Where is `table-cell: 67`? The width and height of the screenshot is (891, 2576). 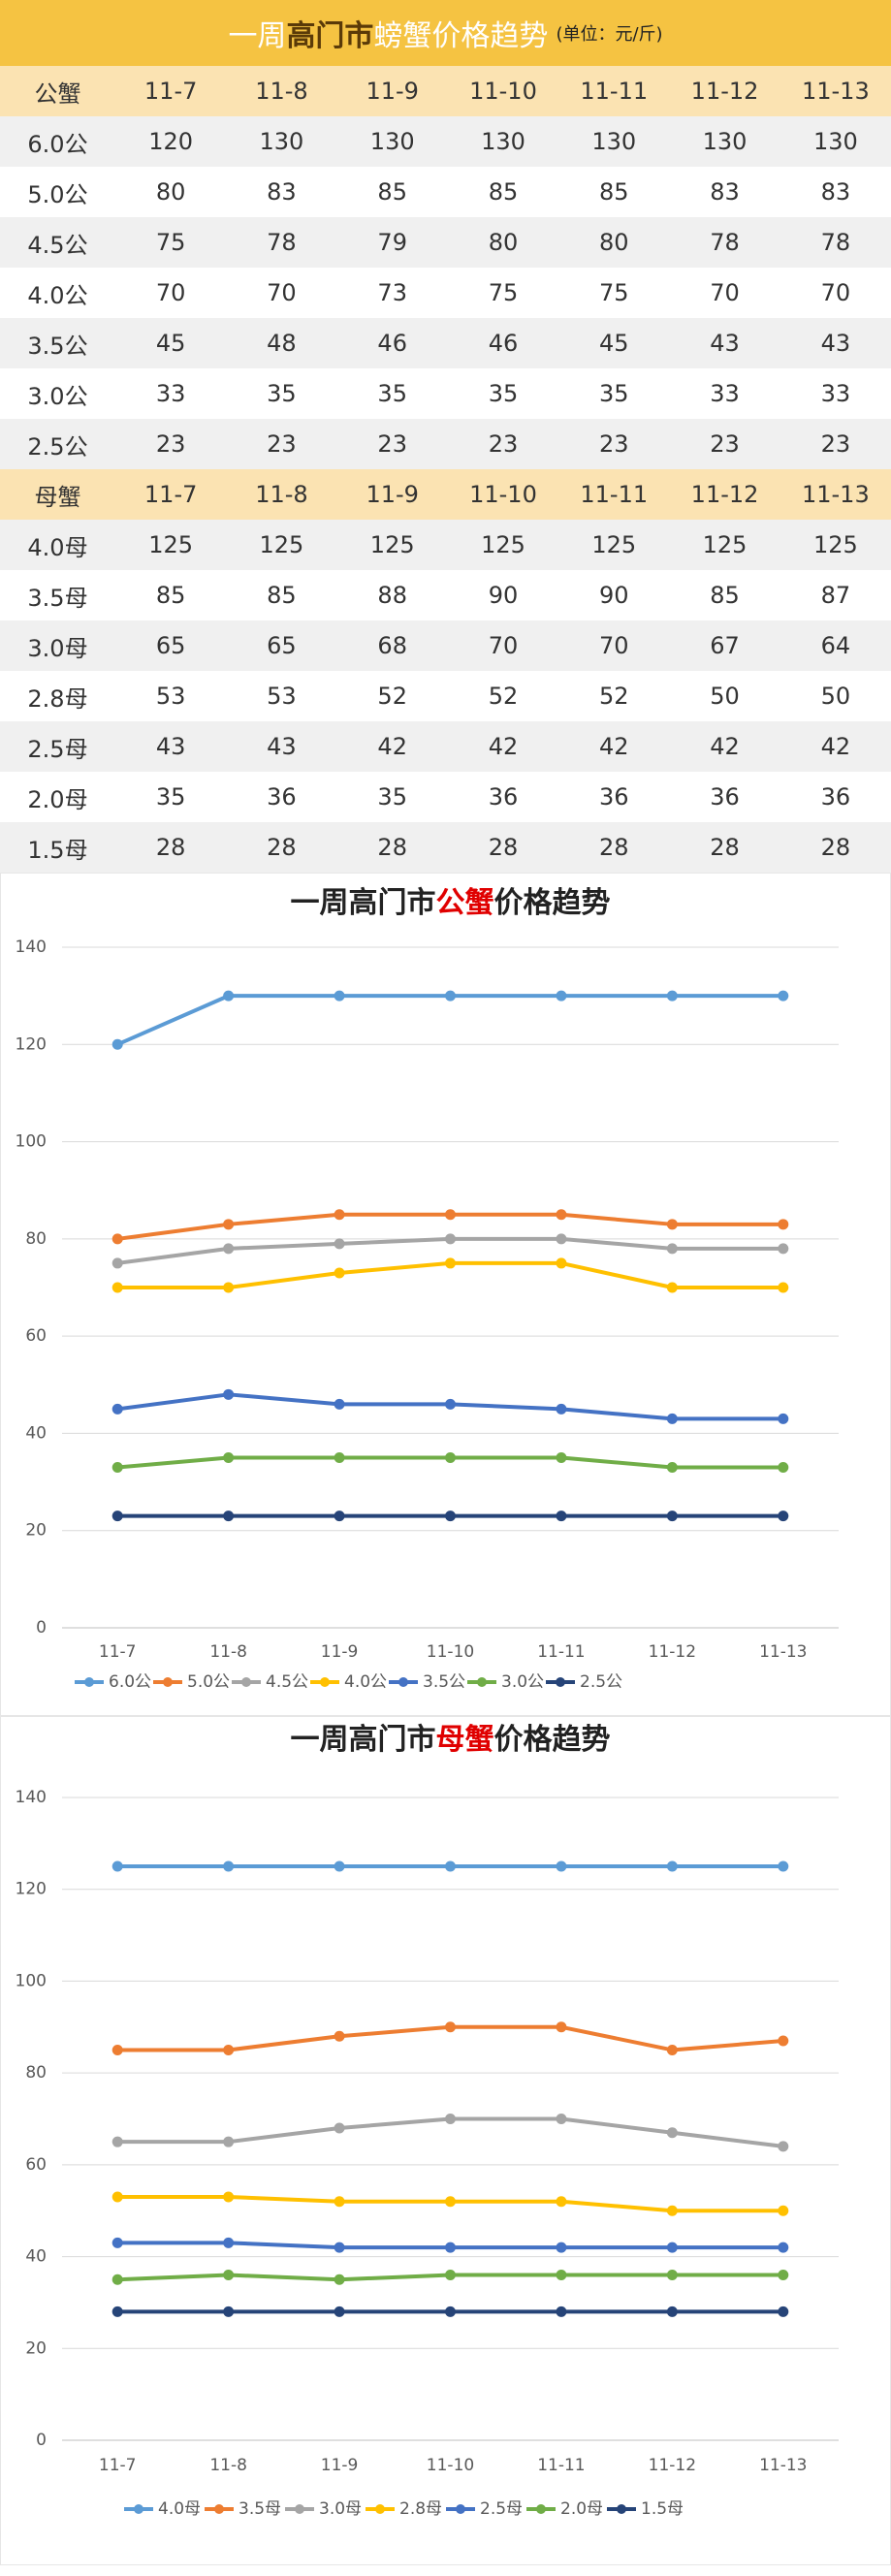
table-cell: 67 is located at coordinates (724, 646).